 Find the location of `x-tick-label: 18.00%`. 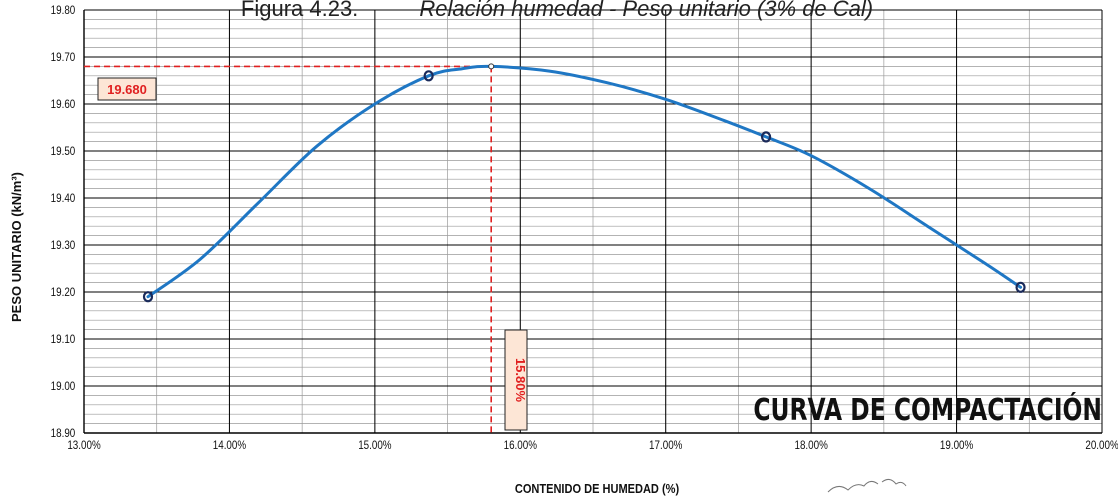

x-tick-label: 18.00% is located at coordinates (811, 445).